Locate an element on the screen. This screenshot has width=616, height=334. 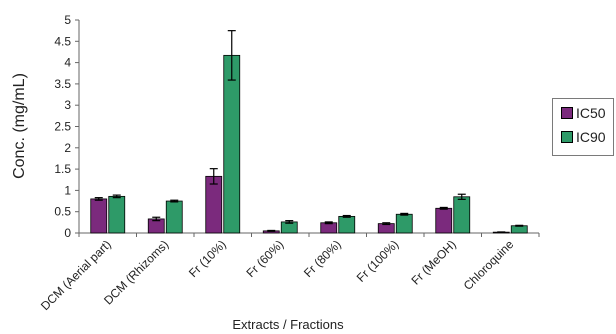
legend: IC50 IC90 is located at coordinates (583, 127).